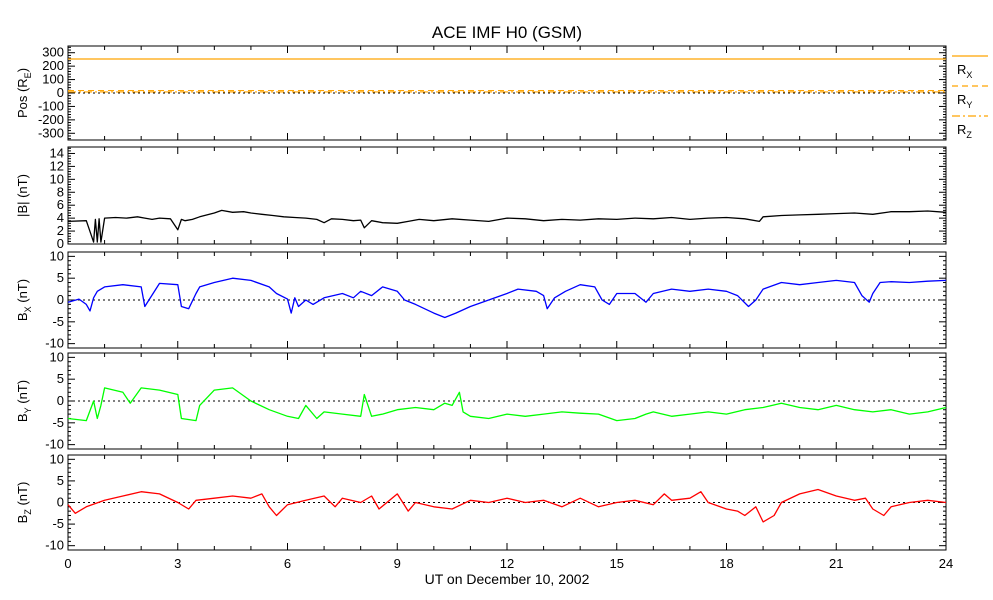 This screenshot has height=600, width=993. Describe the element at coordinates (22, 70) in the screenshot. I see `y-axis-label-end: )` at that location.